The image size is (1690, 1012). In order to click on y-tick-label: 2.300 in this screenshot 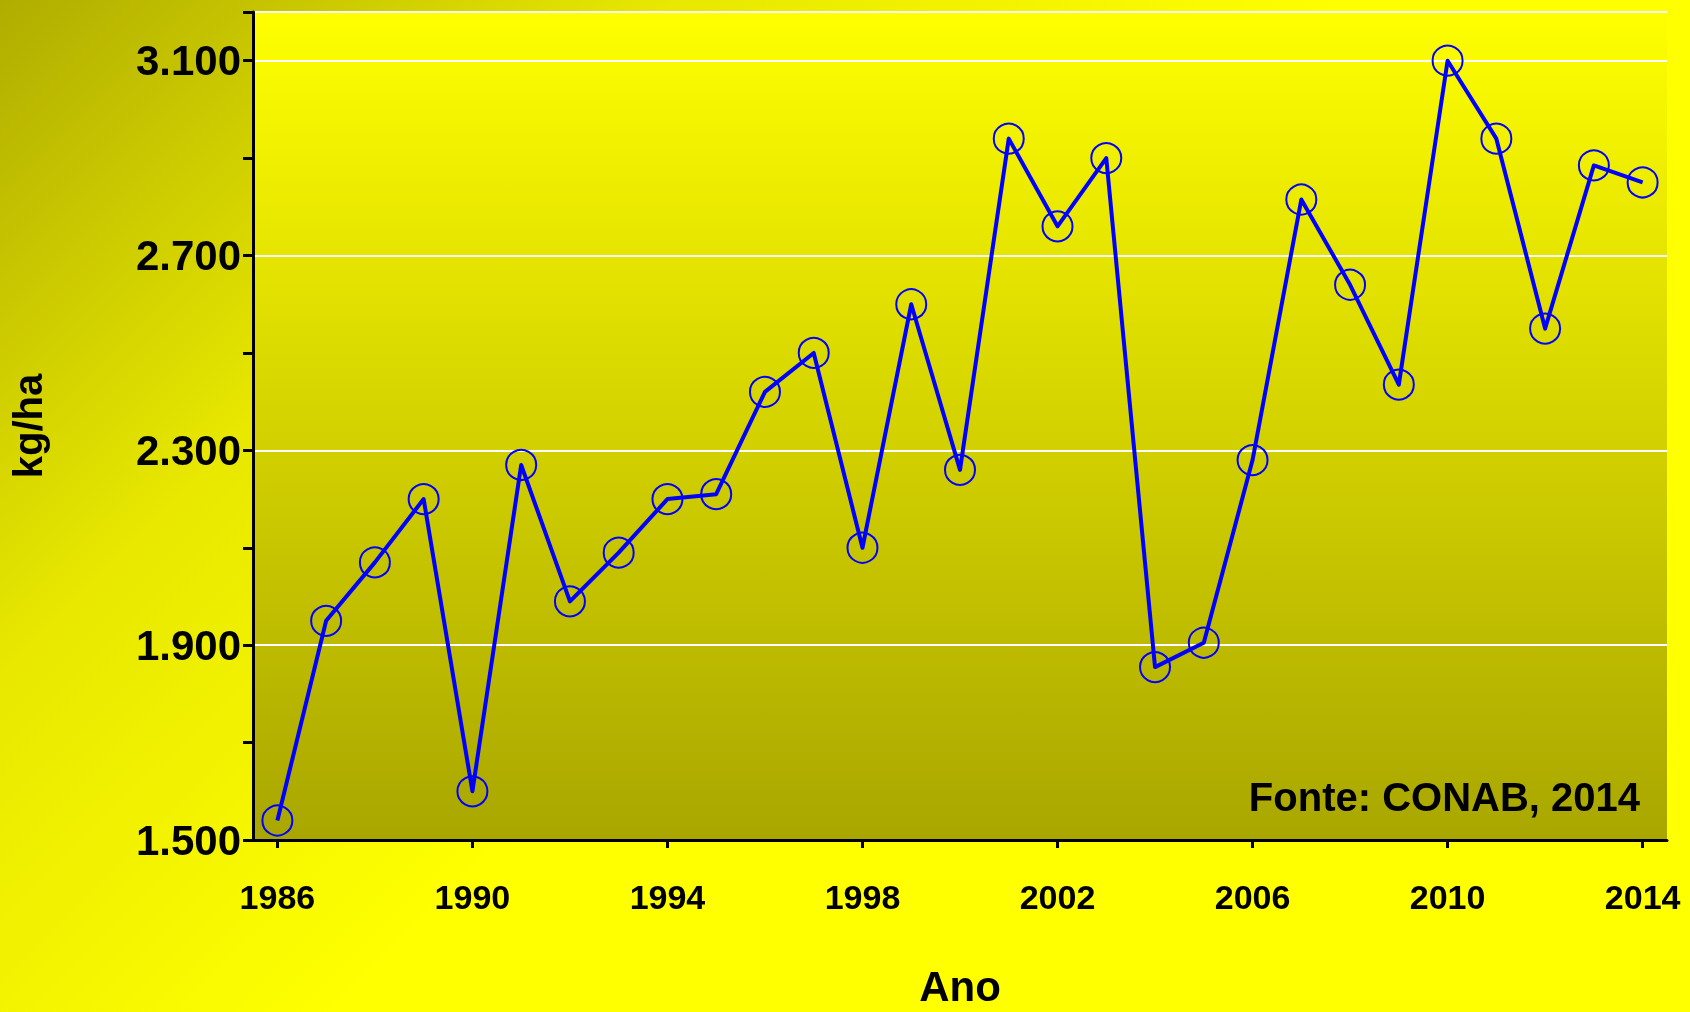, I will do `click(188, 450)`.